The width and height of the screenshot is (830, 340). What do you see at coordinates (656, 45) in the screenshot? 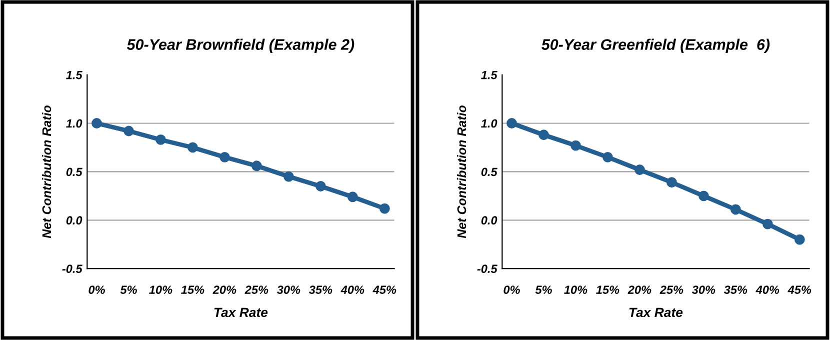
I see `chart-title: 50-Year Greenfield (Example 6)` at bounding box center [656, 45].